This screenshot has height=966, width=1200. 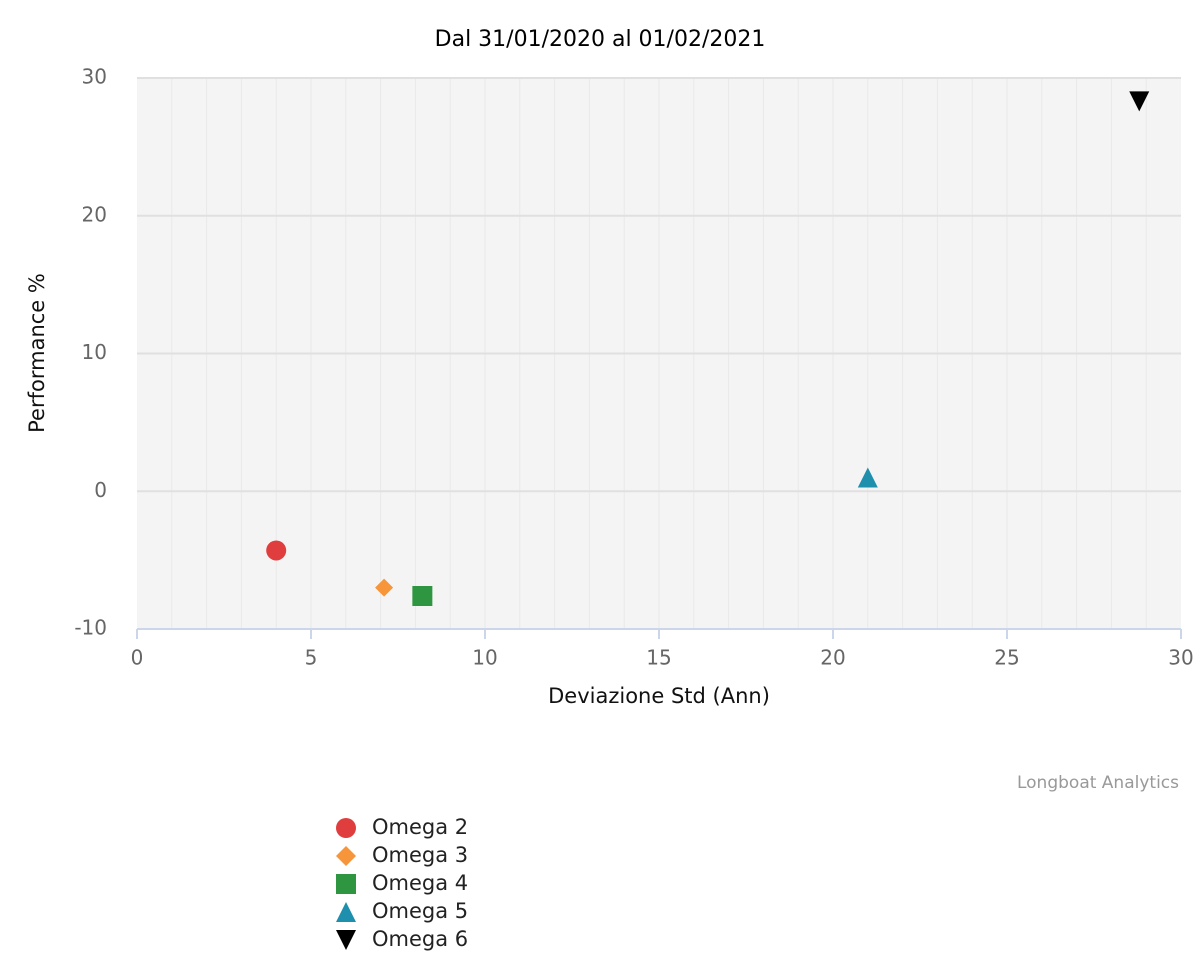 What do you see at coordinates (94, 214) in the screenshot?
I see `y-tick-label: 20` at bounding box center [94, 214].